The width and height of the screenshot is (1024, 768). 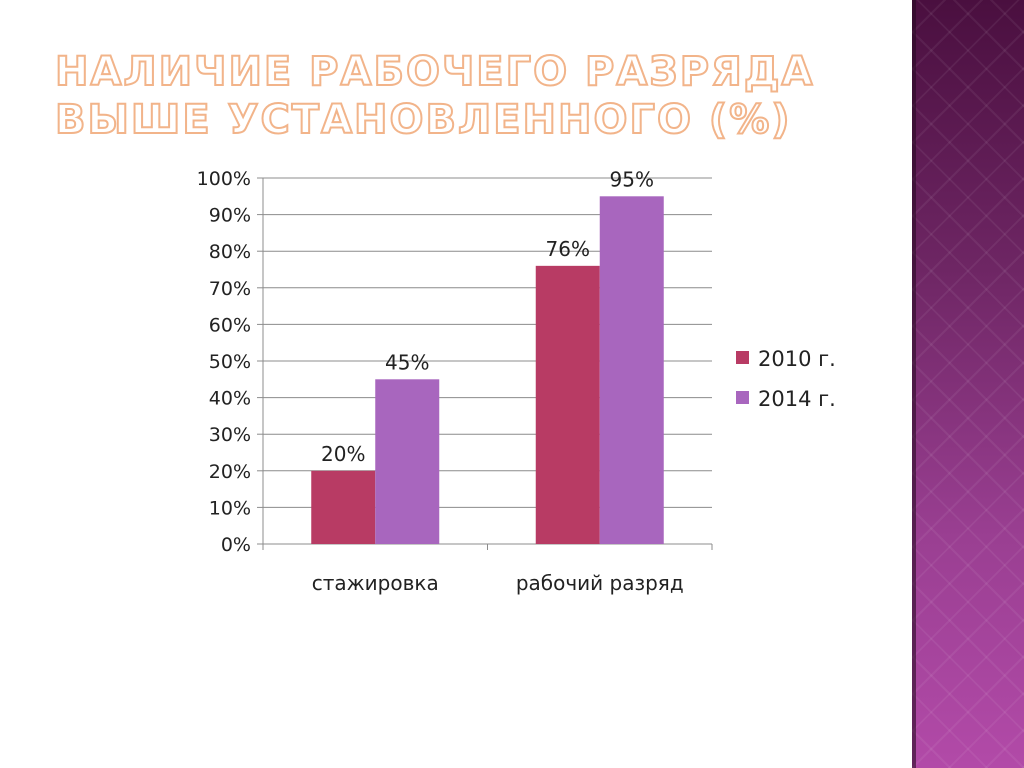 What do you see at coordinates (230, 252) in the screenshot?
I see `y-tick-label: 80%` at bounding box center [230, 252].